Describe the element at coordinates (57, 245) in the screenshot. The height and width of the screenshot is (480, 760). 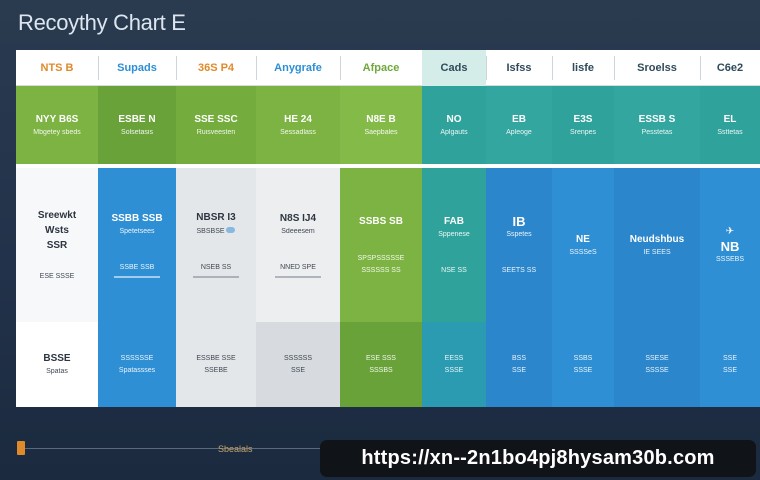
I see `cell-r2-c1: Sreewkt Wsts SSR ESE SSSE` at that location.